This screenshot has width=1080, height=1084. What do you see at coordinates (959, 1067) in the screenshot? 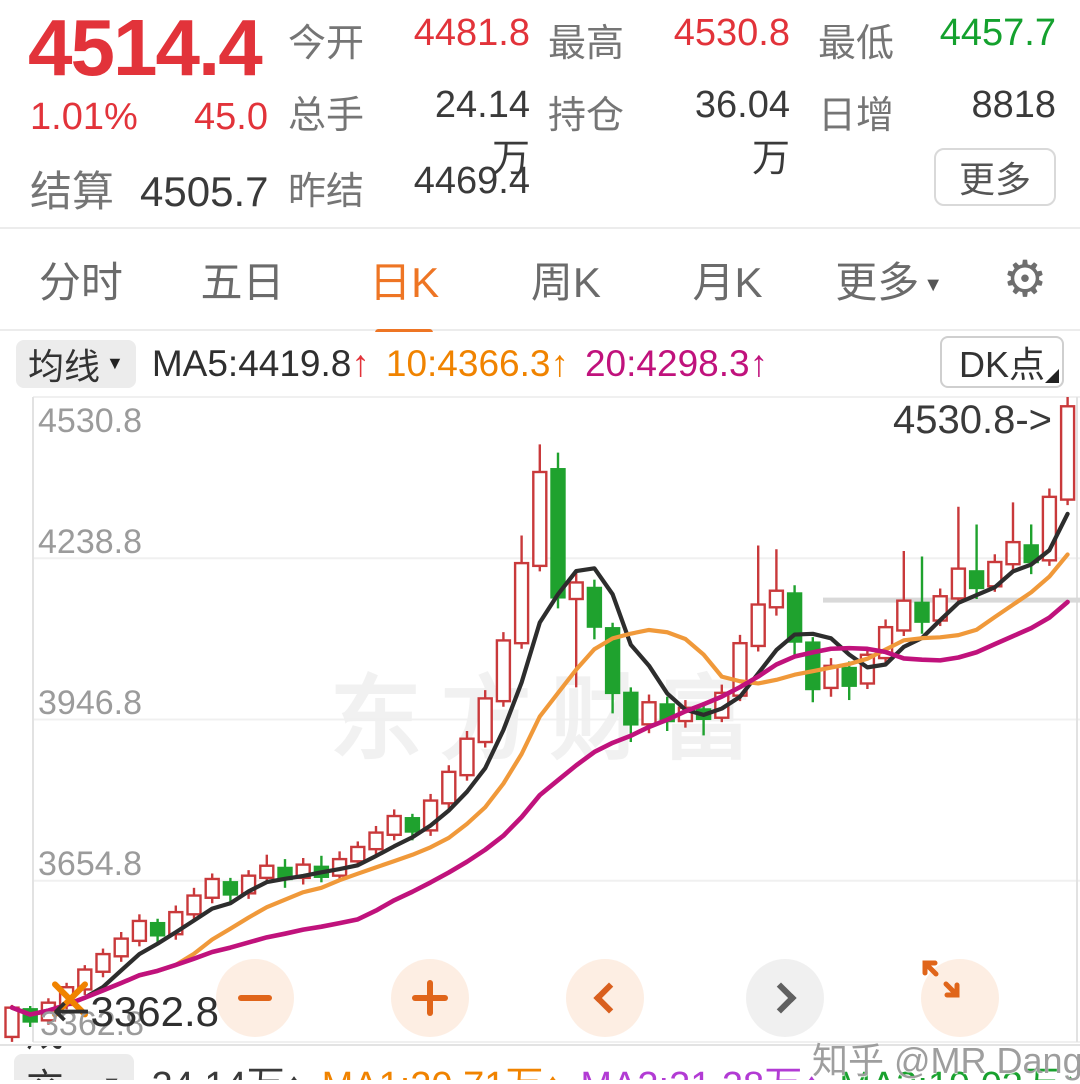
I see `volume-ma3: MA3:19.03万↑` at bounding box center [959, 1067].